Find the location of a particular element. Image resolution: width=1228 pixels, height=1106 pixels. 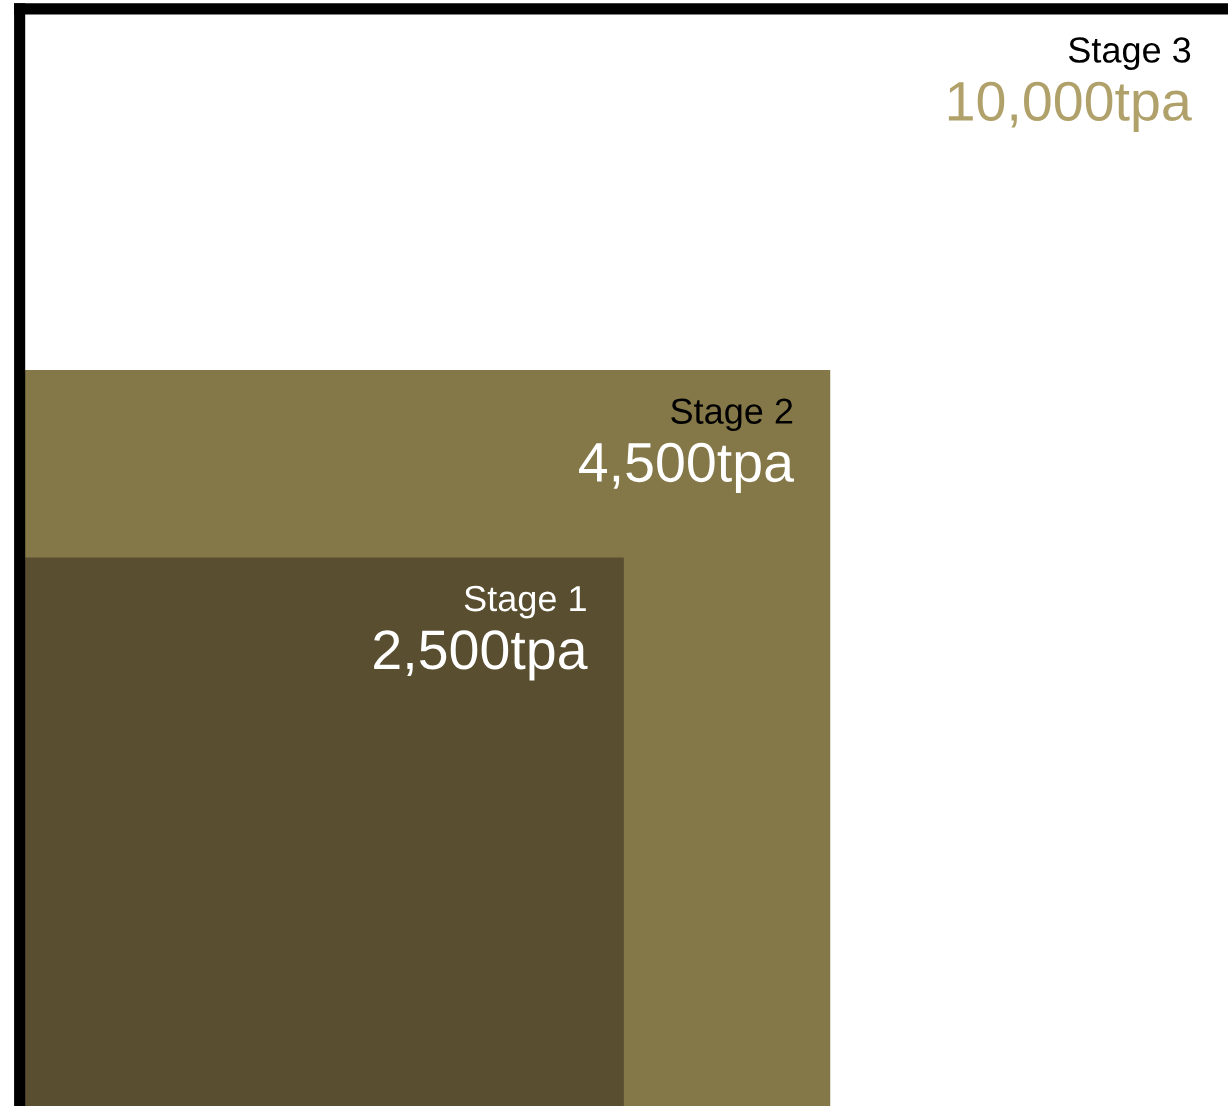

category-label: Stage 1 is located at coordinates (525, 602).